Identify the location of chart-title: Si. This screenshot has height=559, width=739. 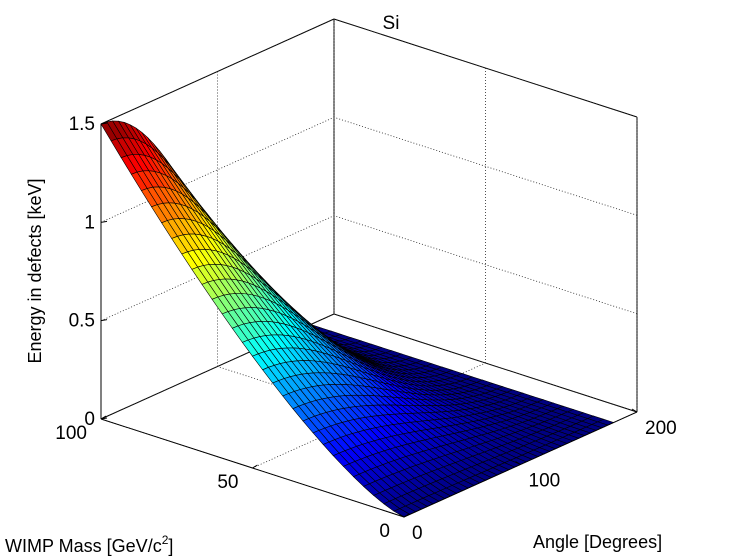
(391, 23).